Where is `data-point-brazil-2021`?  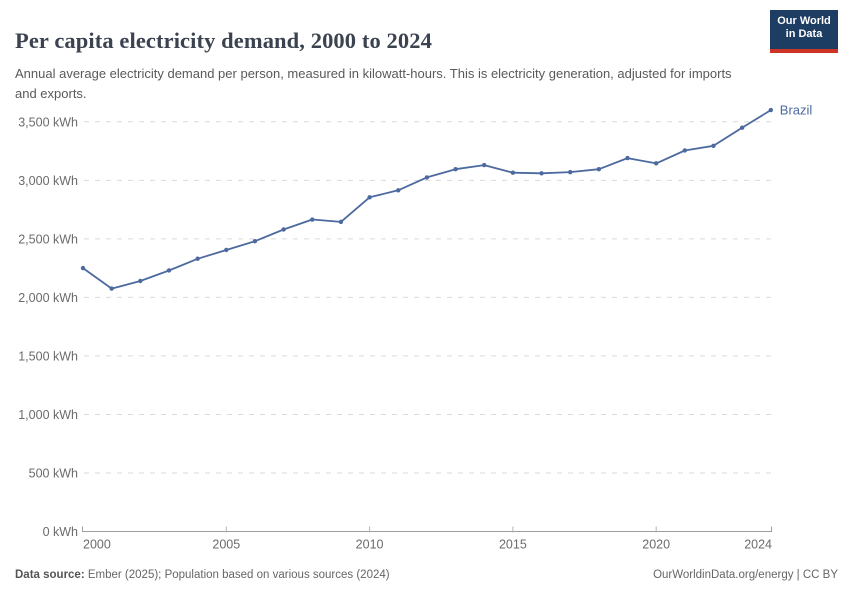
data-point-brazil-2021 is located at coordinates (685, 150).